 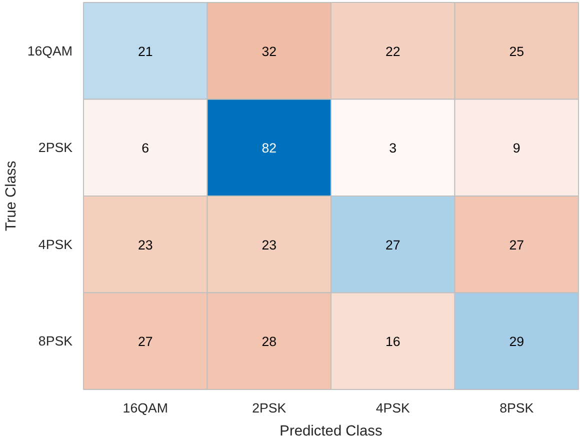 I want to click on y-tick-label: 2PSK, so click(x=55, y=148).